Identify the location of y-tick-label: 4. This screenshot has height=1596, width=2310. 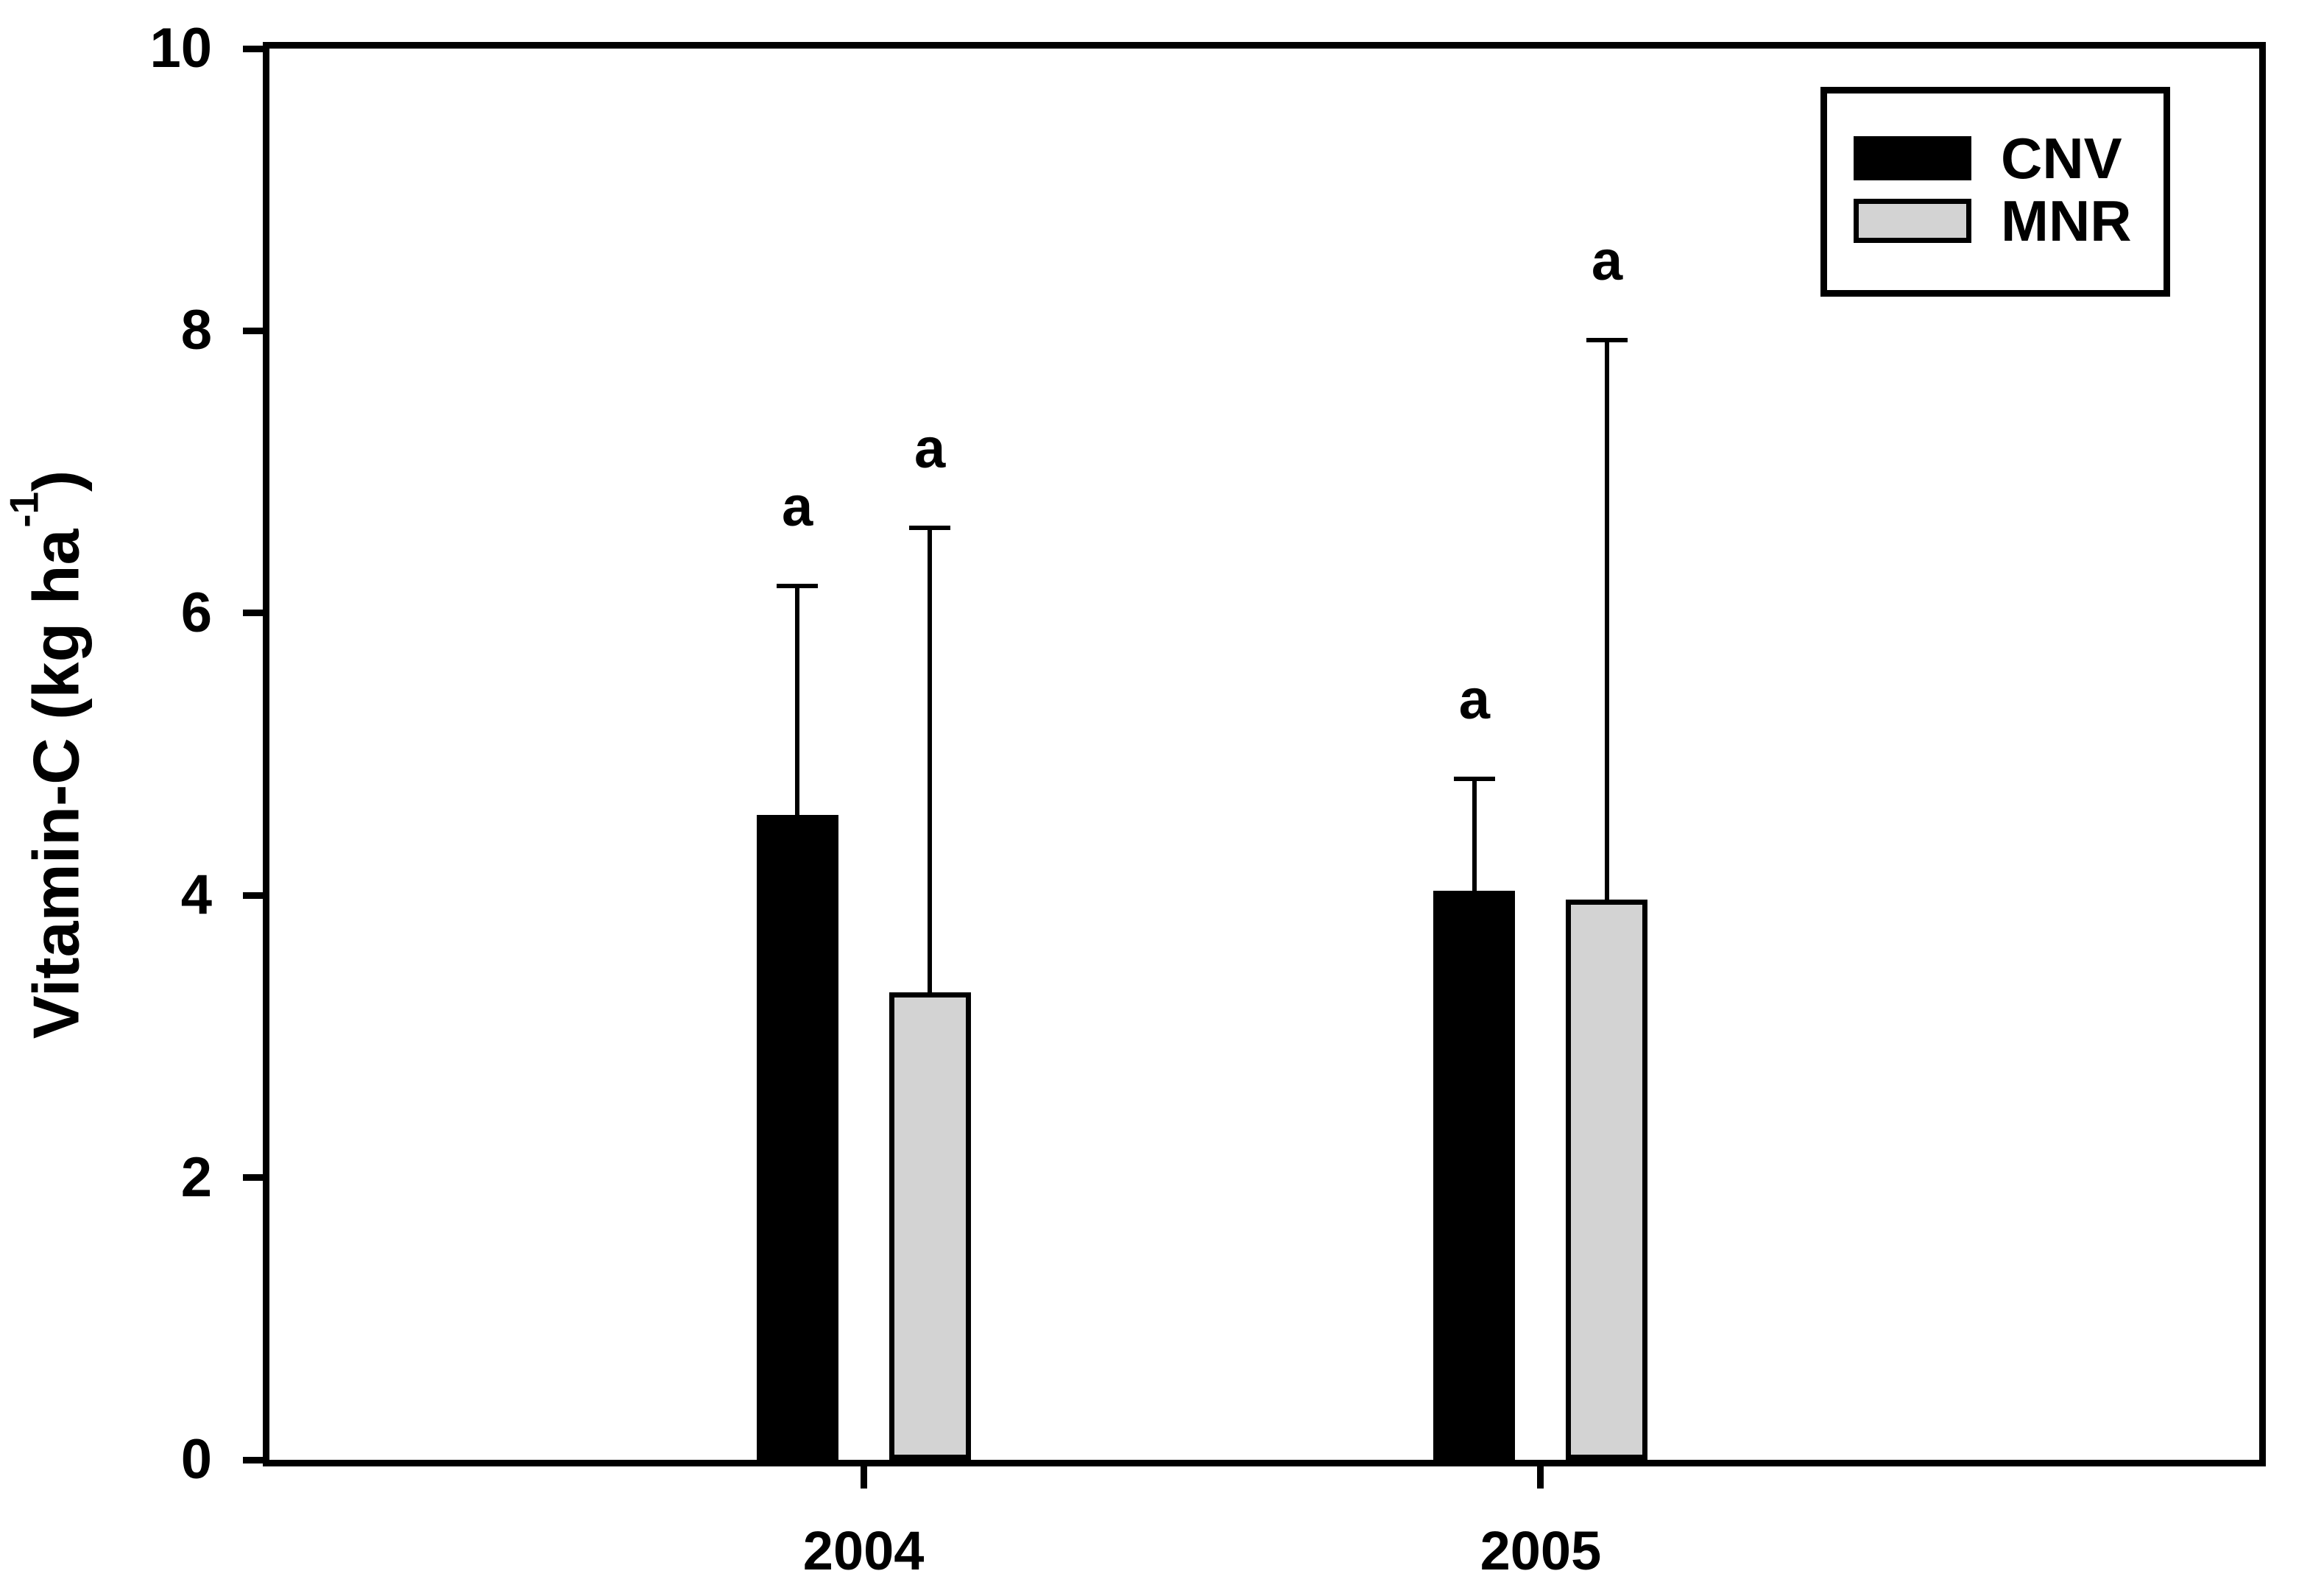
(196, 896).